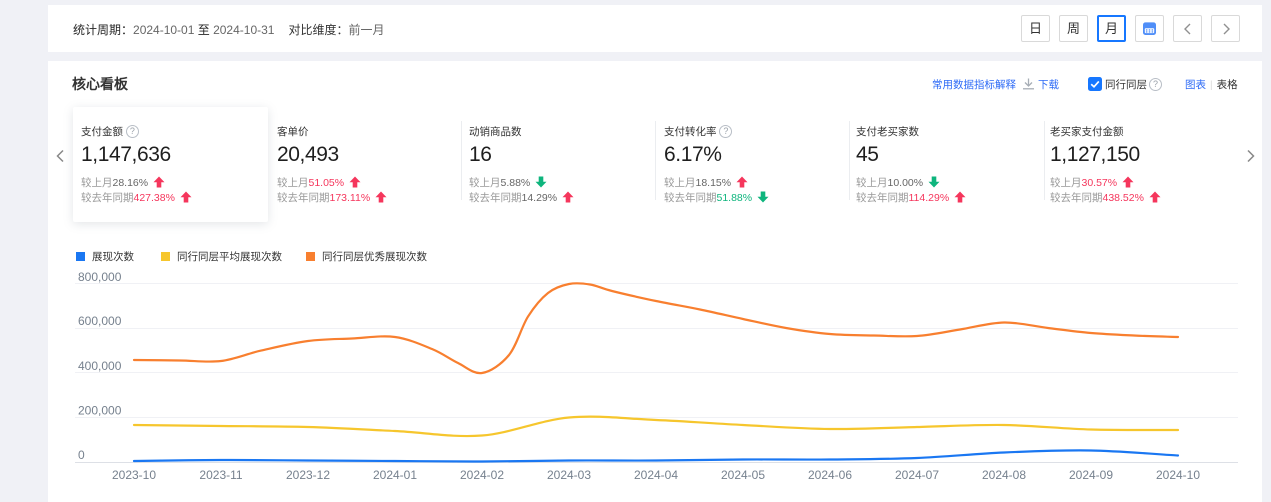  I want to click on svg-text: 2024-09, so click(1091, 475).